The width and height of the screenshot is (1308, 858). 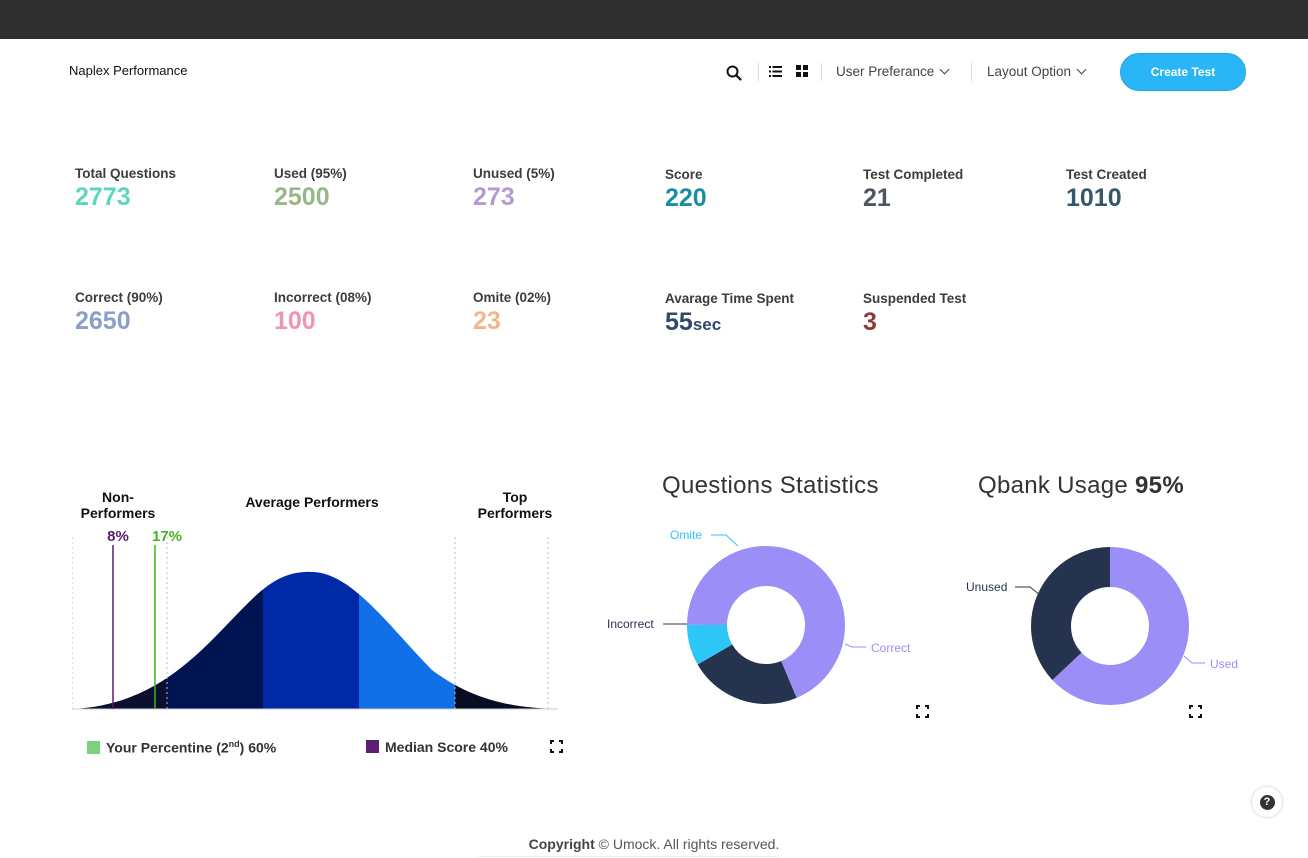 What do you see at coordinates (764, 591) in the screenshot?
I see `questions-statistics-leaders` at bounding box center [764, 591].